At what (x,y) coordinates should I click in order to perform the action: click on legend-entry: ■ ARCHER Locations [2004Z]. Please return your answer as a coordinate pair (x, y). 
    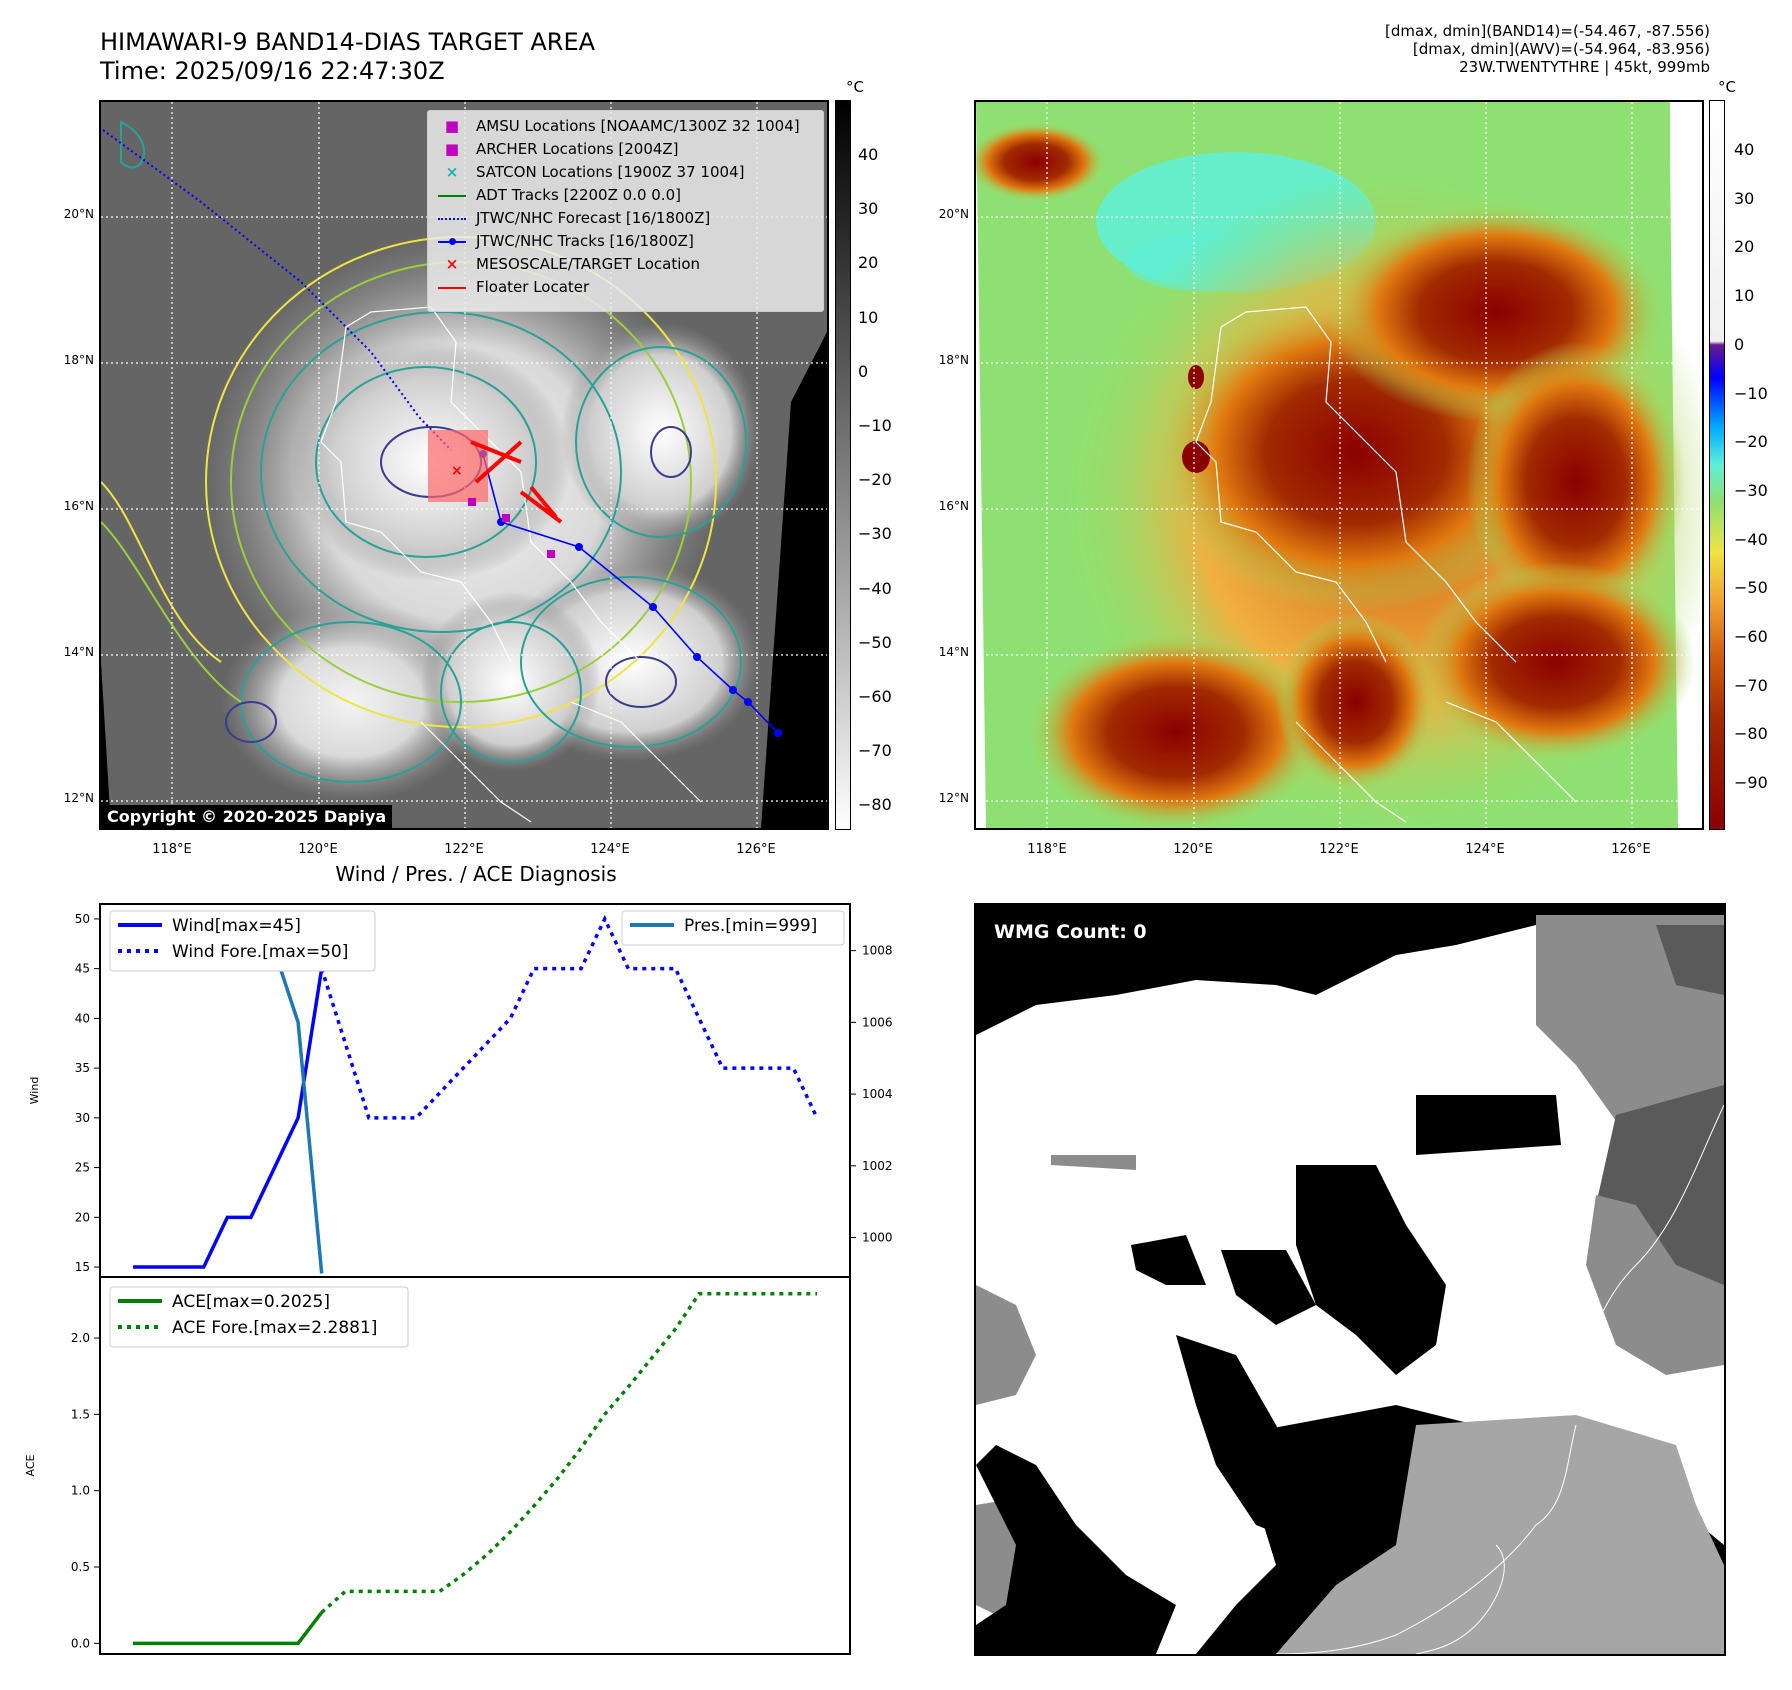
    Looking at the image, I should click on (556, 149).